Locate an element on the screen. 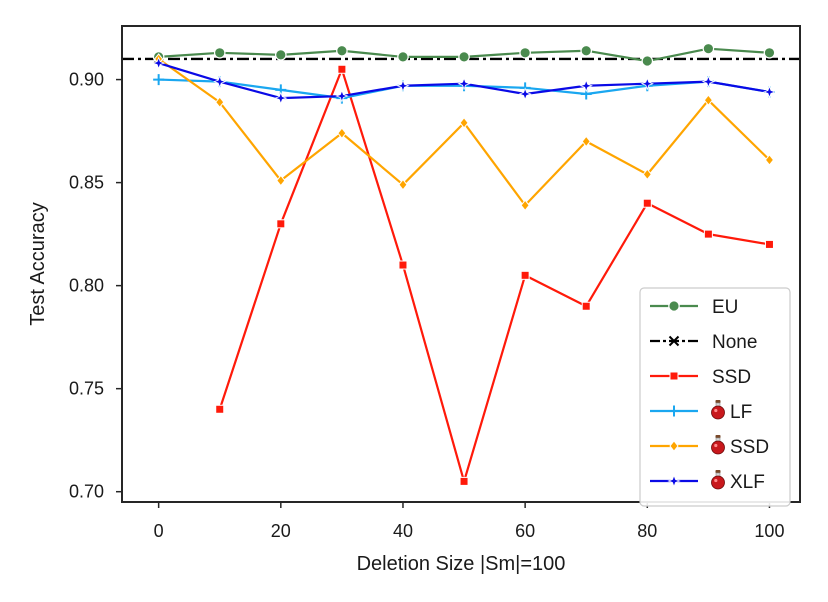  legend-item: EU is located at coordinates (694, 307).